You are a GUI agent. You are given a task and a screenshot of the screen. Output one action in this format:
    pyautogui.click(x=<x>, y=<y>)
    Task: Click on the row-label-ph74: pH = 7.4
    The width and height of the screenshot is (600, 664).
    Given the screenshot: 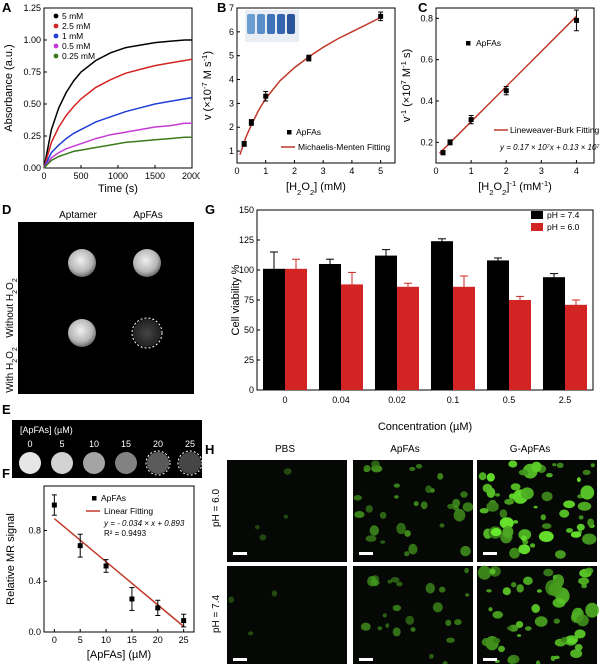 What is the action you would take?
    pyautogui.click(x=216, y=614)
    